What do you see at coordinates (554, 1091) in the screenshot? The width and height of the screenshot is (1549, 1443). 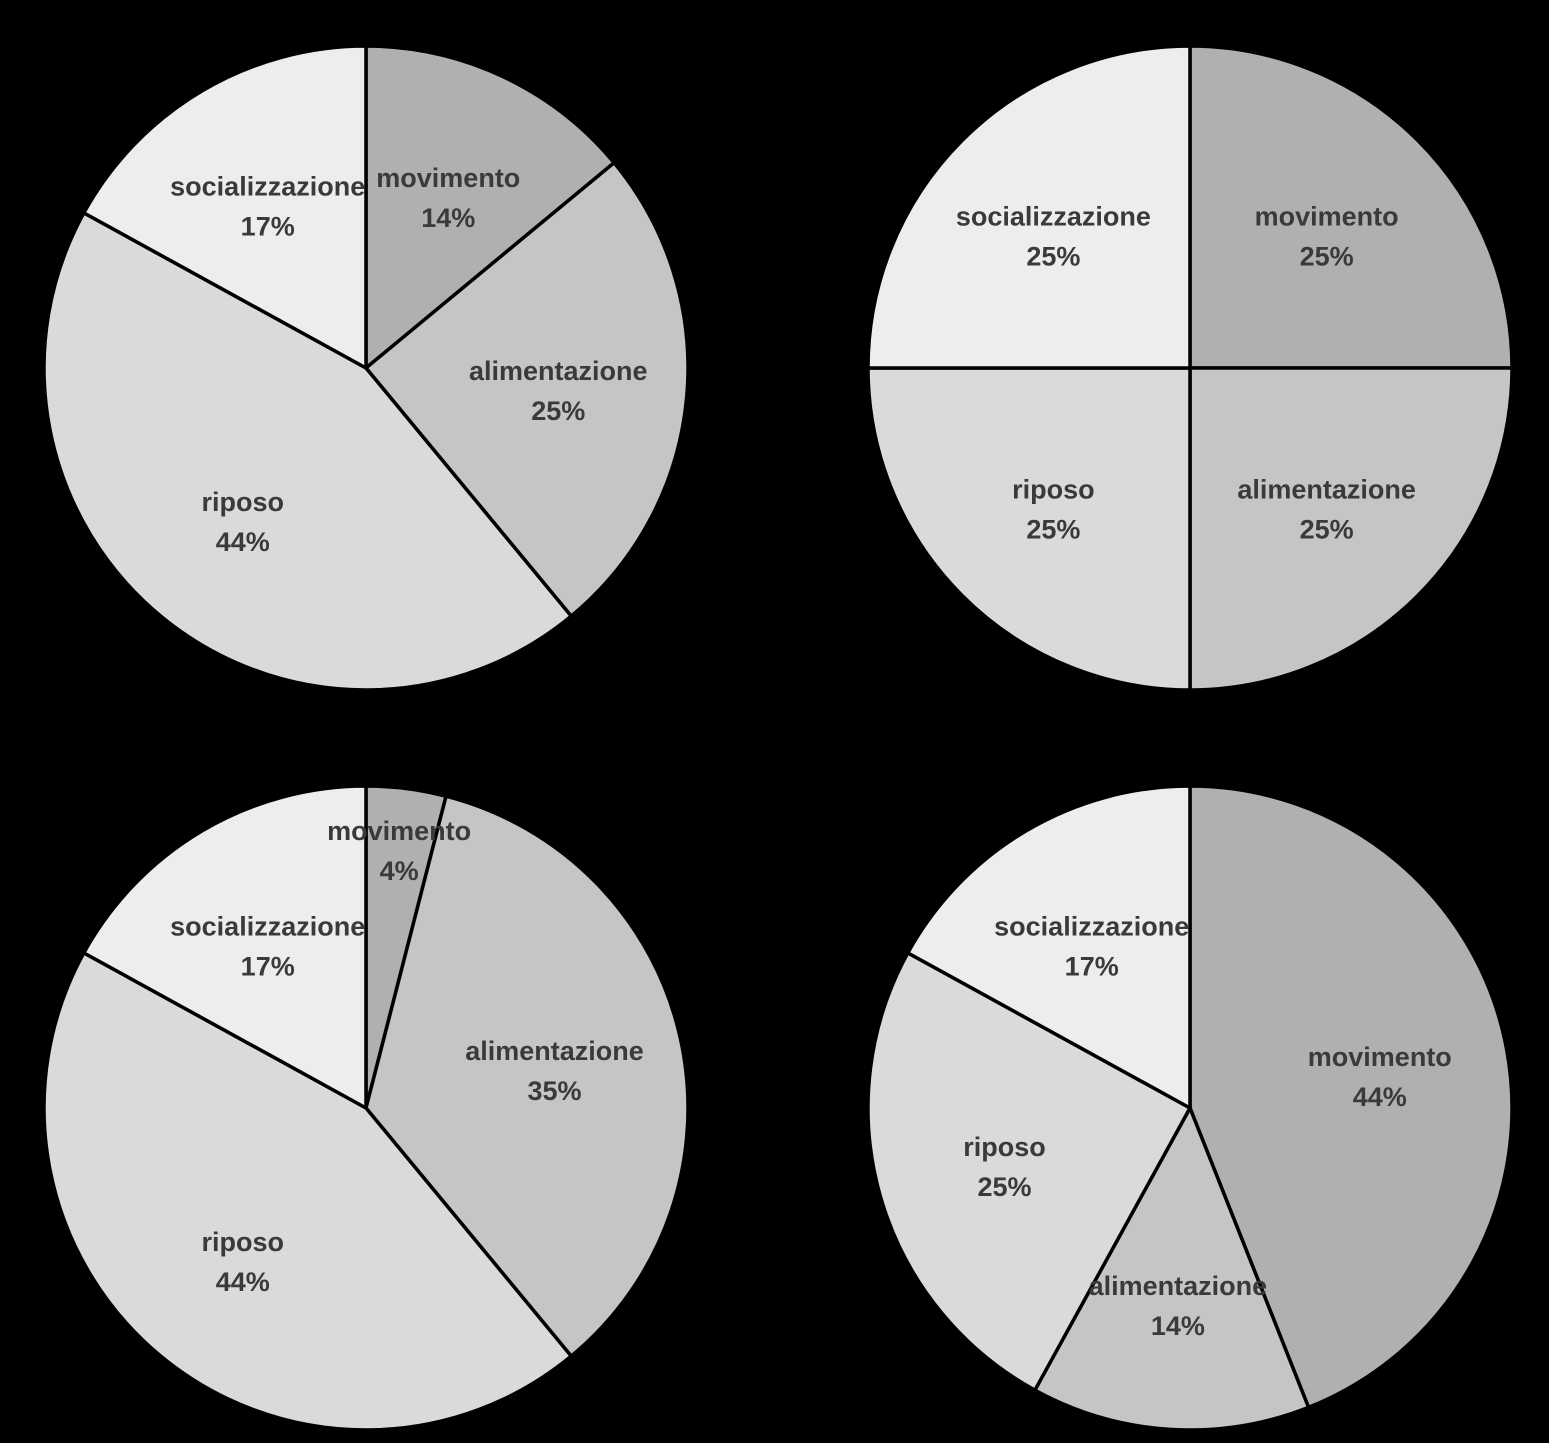 I see `slice-value-alimentazione: 35%` at bounding box center [554, 1091].